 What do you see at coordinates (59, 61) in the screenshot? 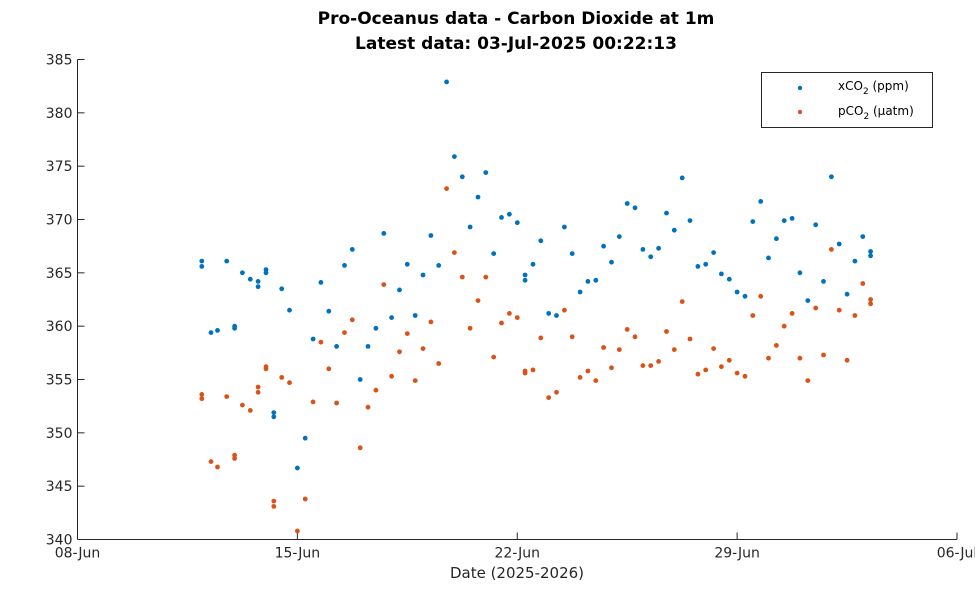
I see `y-tick-label: 385` at bounding box center [59, 61].